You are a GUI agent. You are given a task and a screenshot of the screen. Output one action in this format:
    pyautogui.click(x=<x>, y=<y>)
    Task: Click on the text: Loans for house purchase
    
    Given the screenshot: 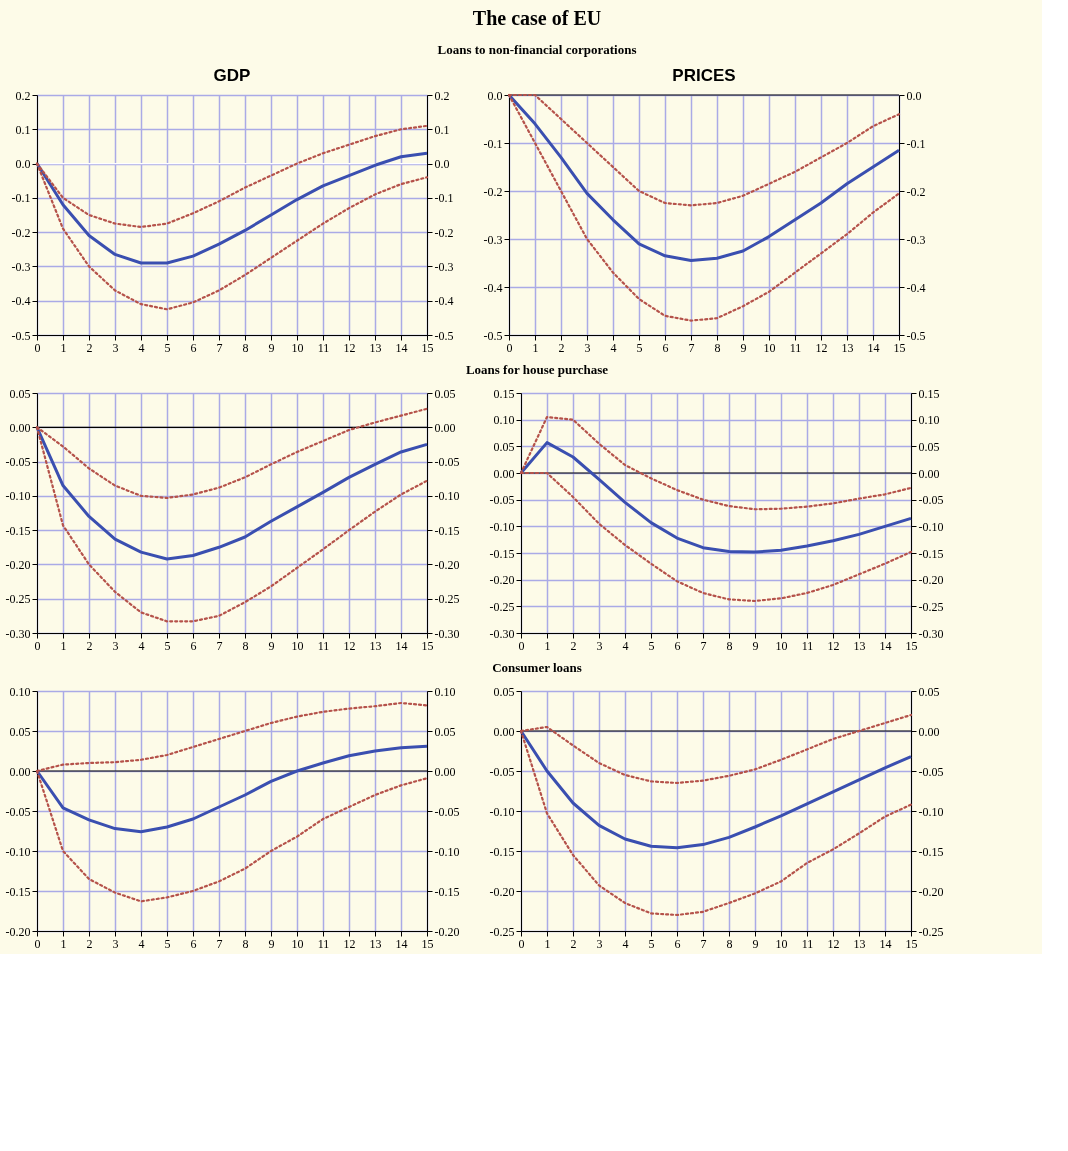 What is the action you would take?
    pyautogui.click(x=537, y=369)
    